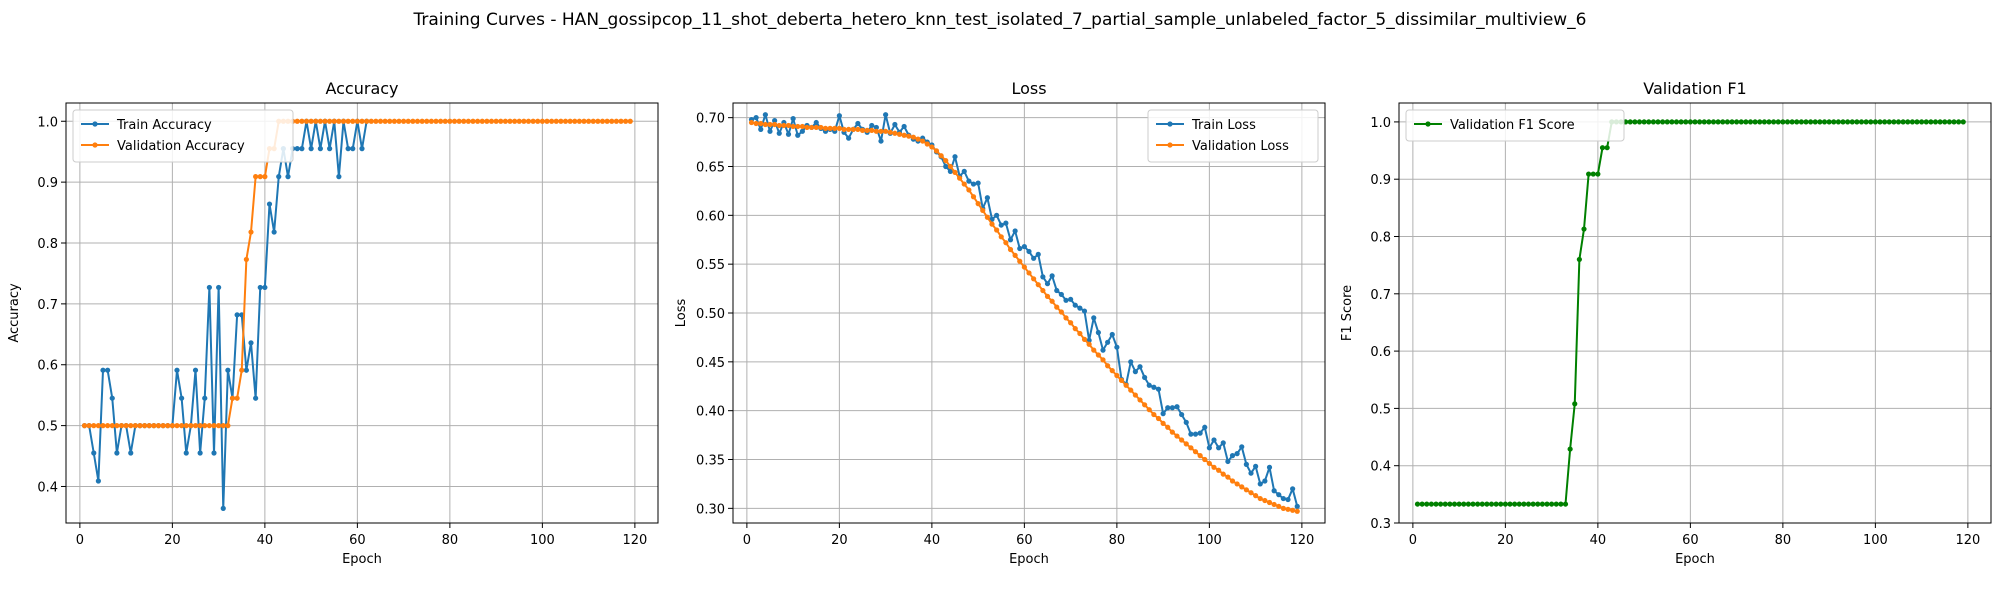  Describe the element at coordinates (710, 216) in the screenshot. I see `y-tick-label: 0.60` at that location.